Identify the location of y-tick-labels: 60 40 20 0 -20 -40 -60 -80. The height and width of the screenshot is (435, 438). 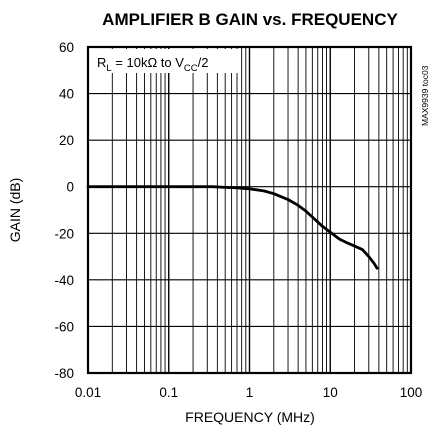
(64, 210).